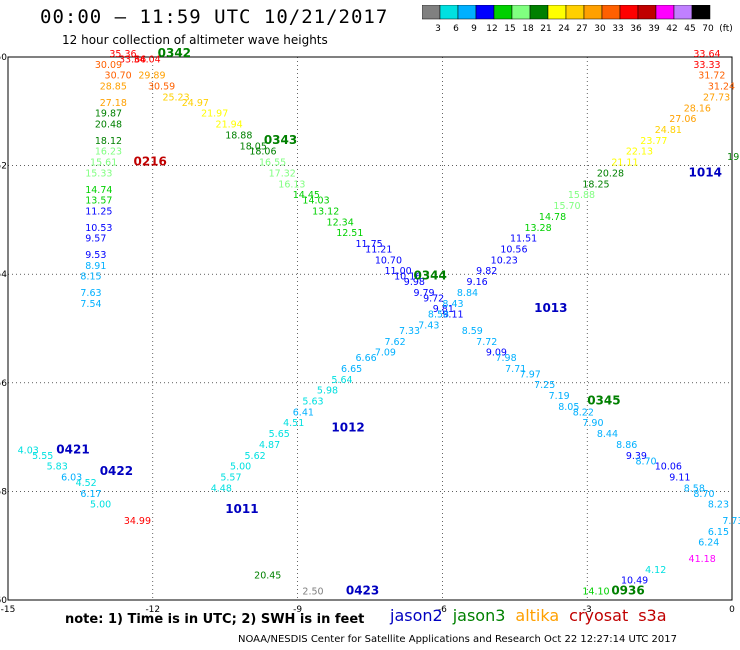 The width and height of the screenshot is (740, 650). Describe the element at coordinates (113, 103) in the screenshot. I see `swh-value: 27.18` at that location.